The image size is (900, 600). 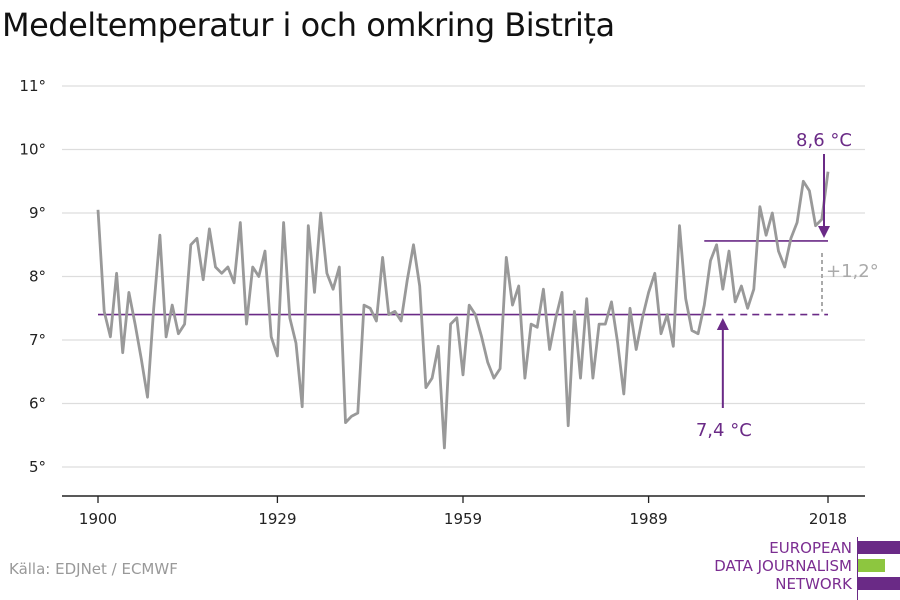 What do you see at coordinates (648, 519) in the screenshot?
I see `x-tick-label: 1989` at bounding box center [648, 519].